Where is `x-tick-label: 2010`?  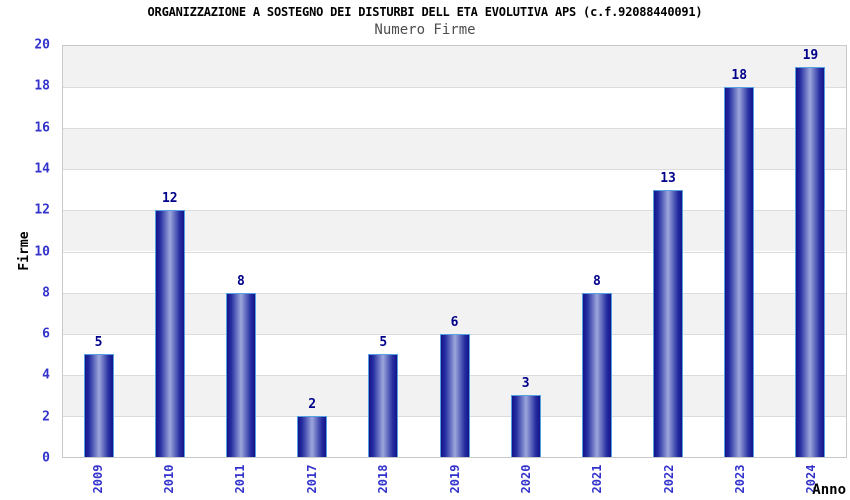 x-tick-label: 2010 is located at coordinates (169, 479).